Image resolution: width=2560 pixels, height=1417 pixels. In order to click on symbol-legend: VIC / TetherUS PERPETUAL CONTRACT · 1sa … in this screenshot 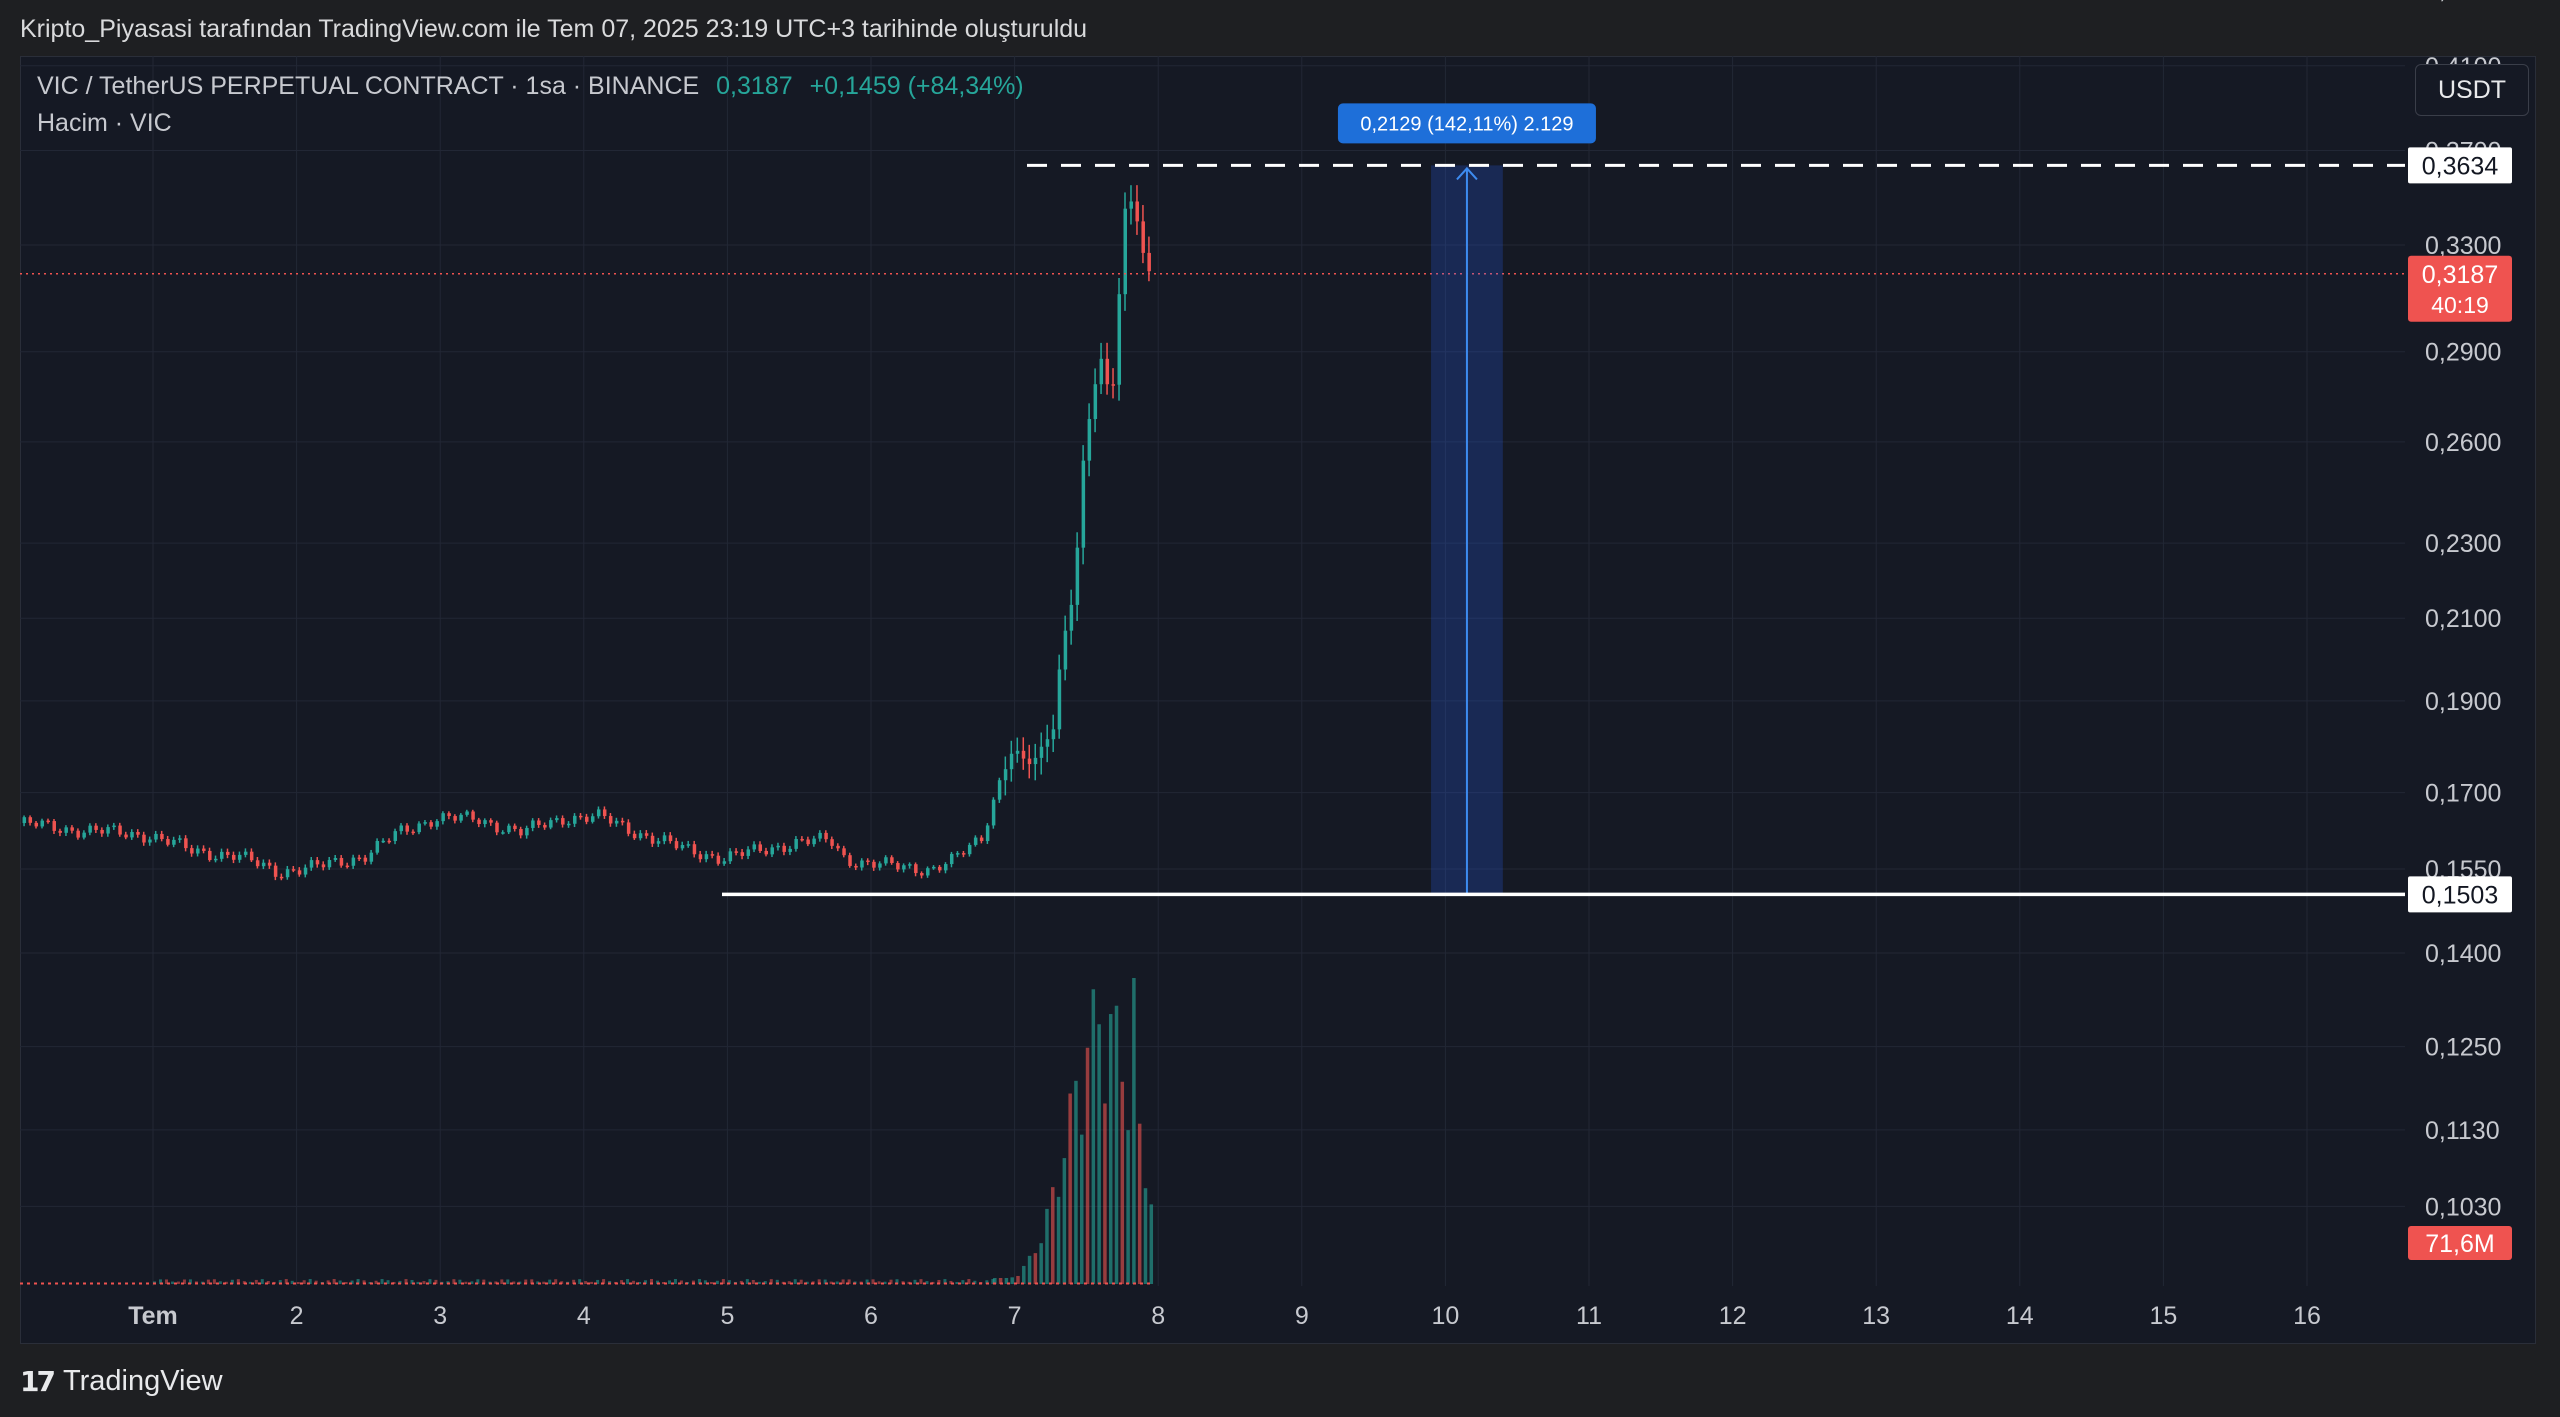, I will do `click(530, 86)`.